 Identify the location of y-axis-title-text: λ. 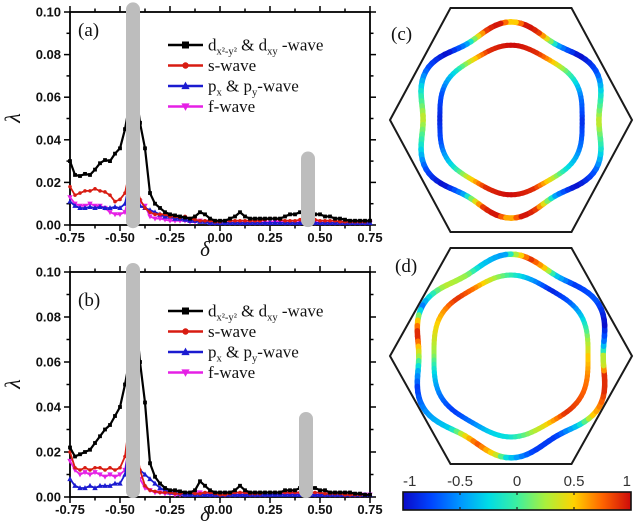
(12, 384).